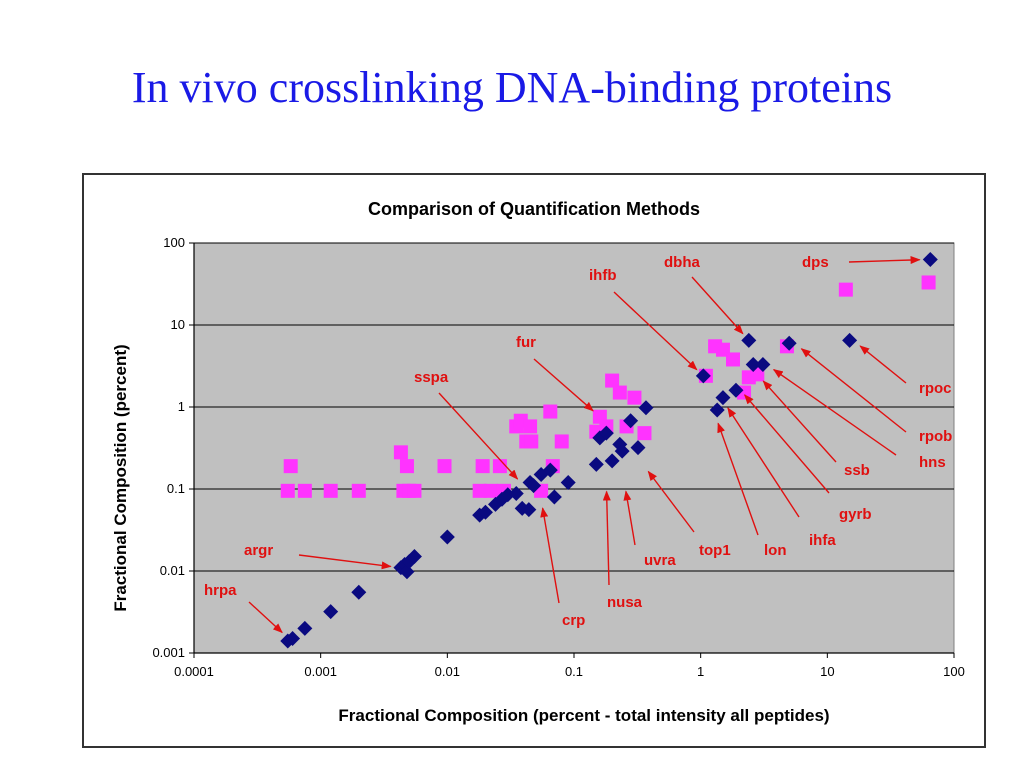  Describe the element at coordinates (345, 562) in the screenshot. I see `annotation-arrow-argr` at that location.